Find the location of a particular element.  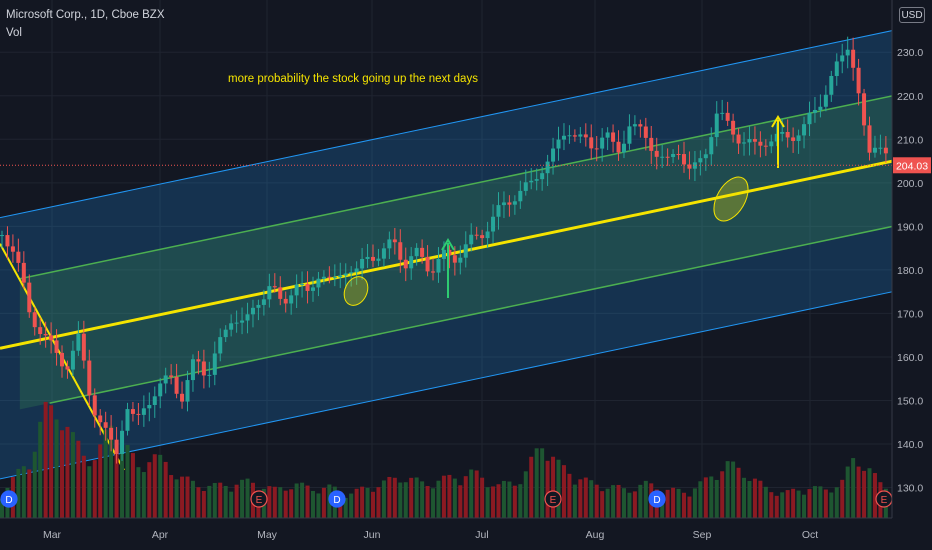

event-marker-label: E is located at coordinates (553, 500).